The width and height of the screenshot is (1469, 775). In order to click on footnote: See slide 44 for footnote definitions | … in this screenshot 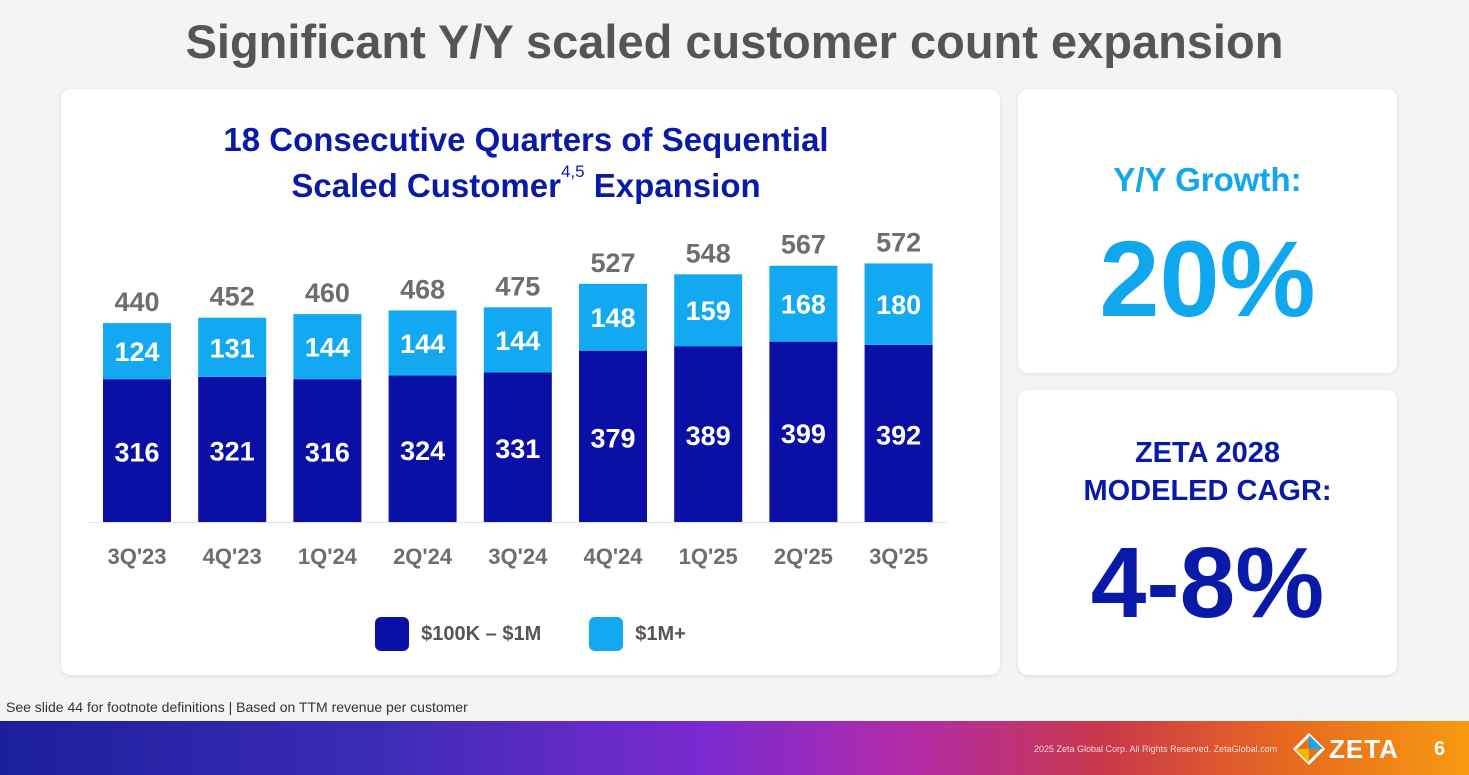, I will do `click(237, 707)`.